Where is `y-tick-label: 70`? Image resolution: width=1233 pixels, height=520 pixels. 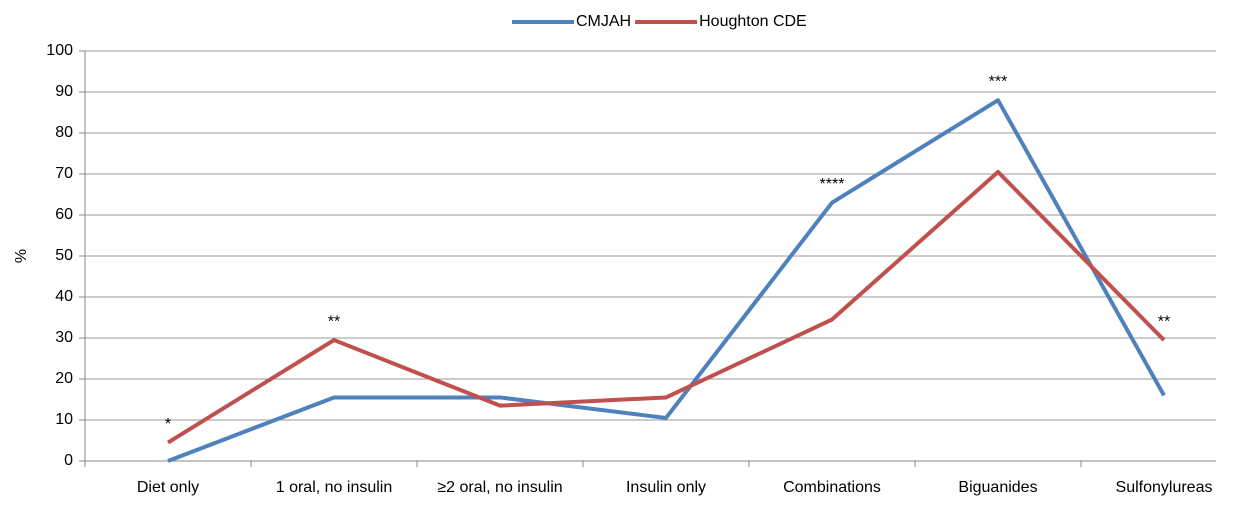
y-tick-label: 70 is located at coordinates (64, 173).